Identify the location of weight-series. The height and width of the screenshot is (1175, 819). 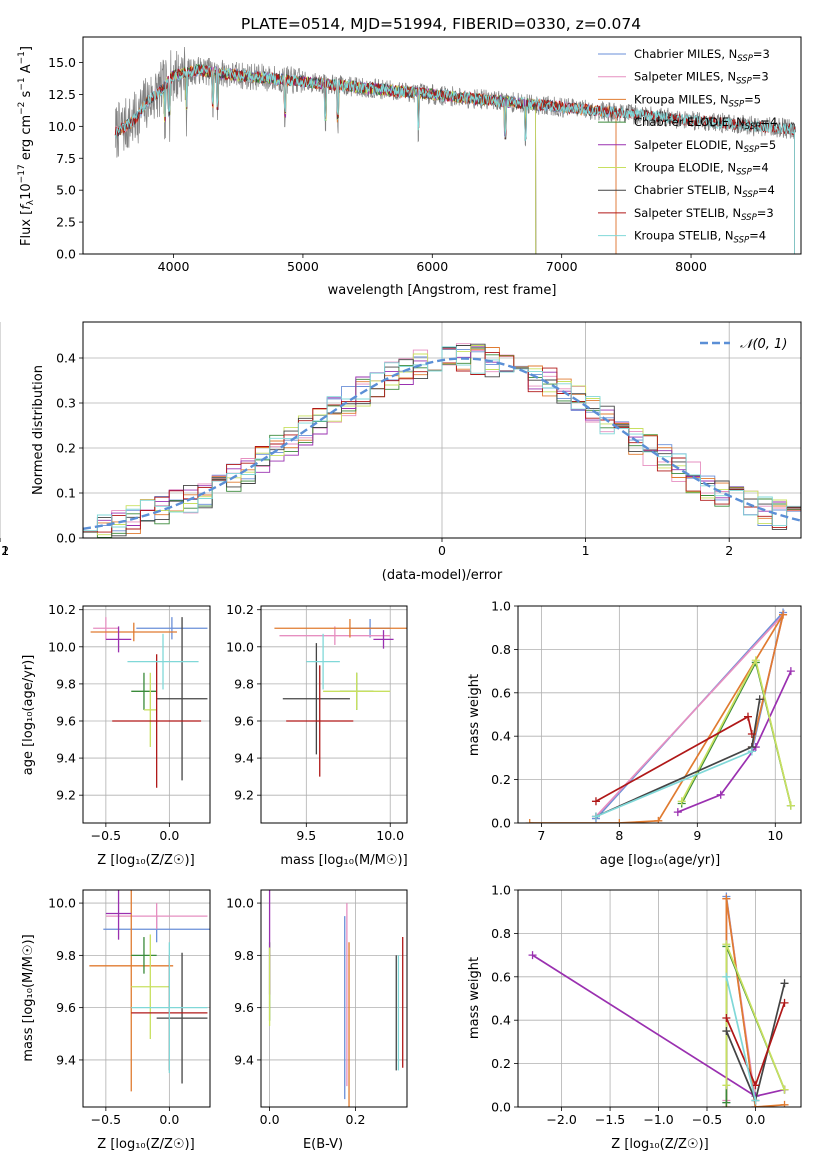
(660, 715).